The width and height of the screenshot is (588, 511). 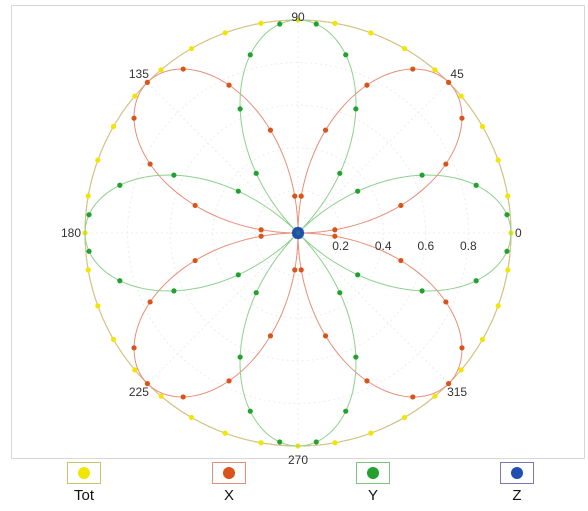 I want to click on legend-item-tot: Tot, so click(x=84, y=483).